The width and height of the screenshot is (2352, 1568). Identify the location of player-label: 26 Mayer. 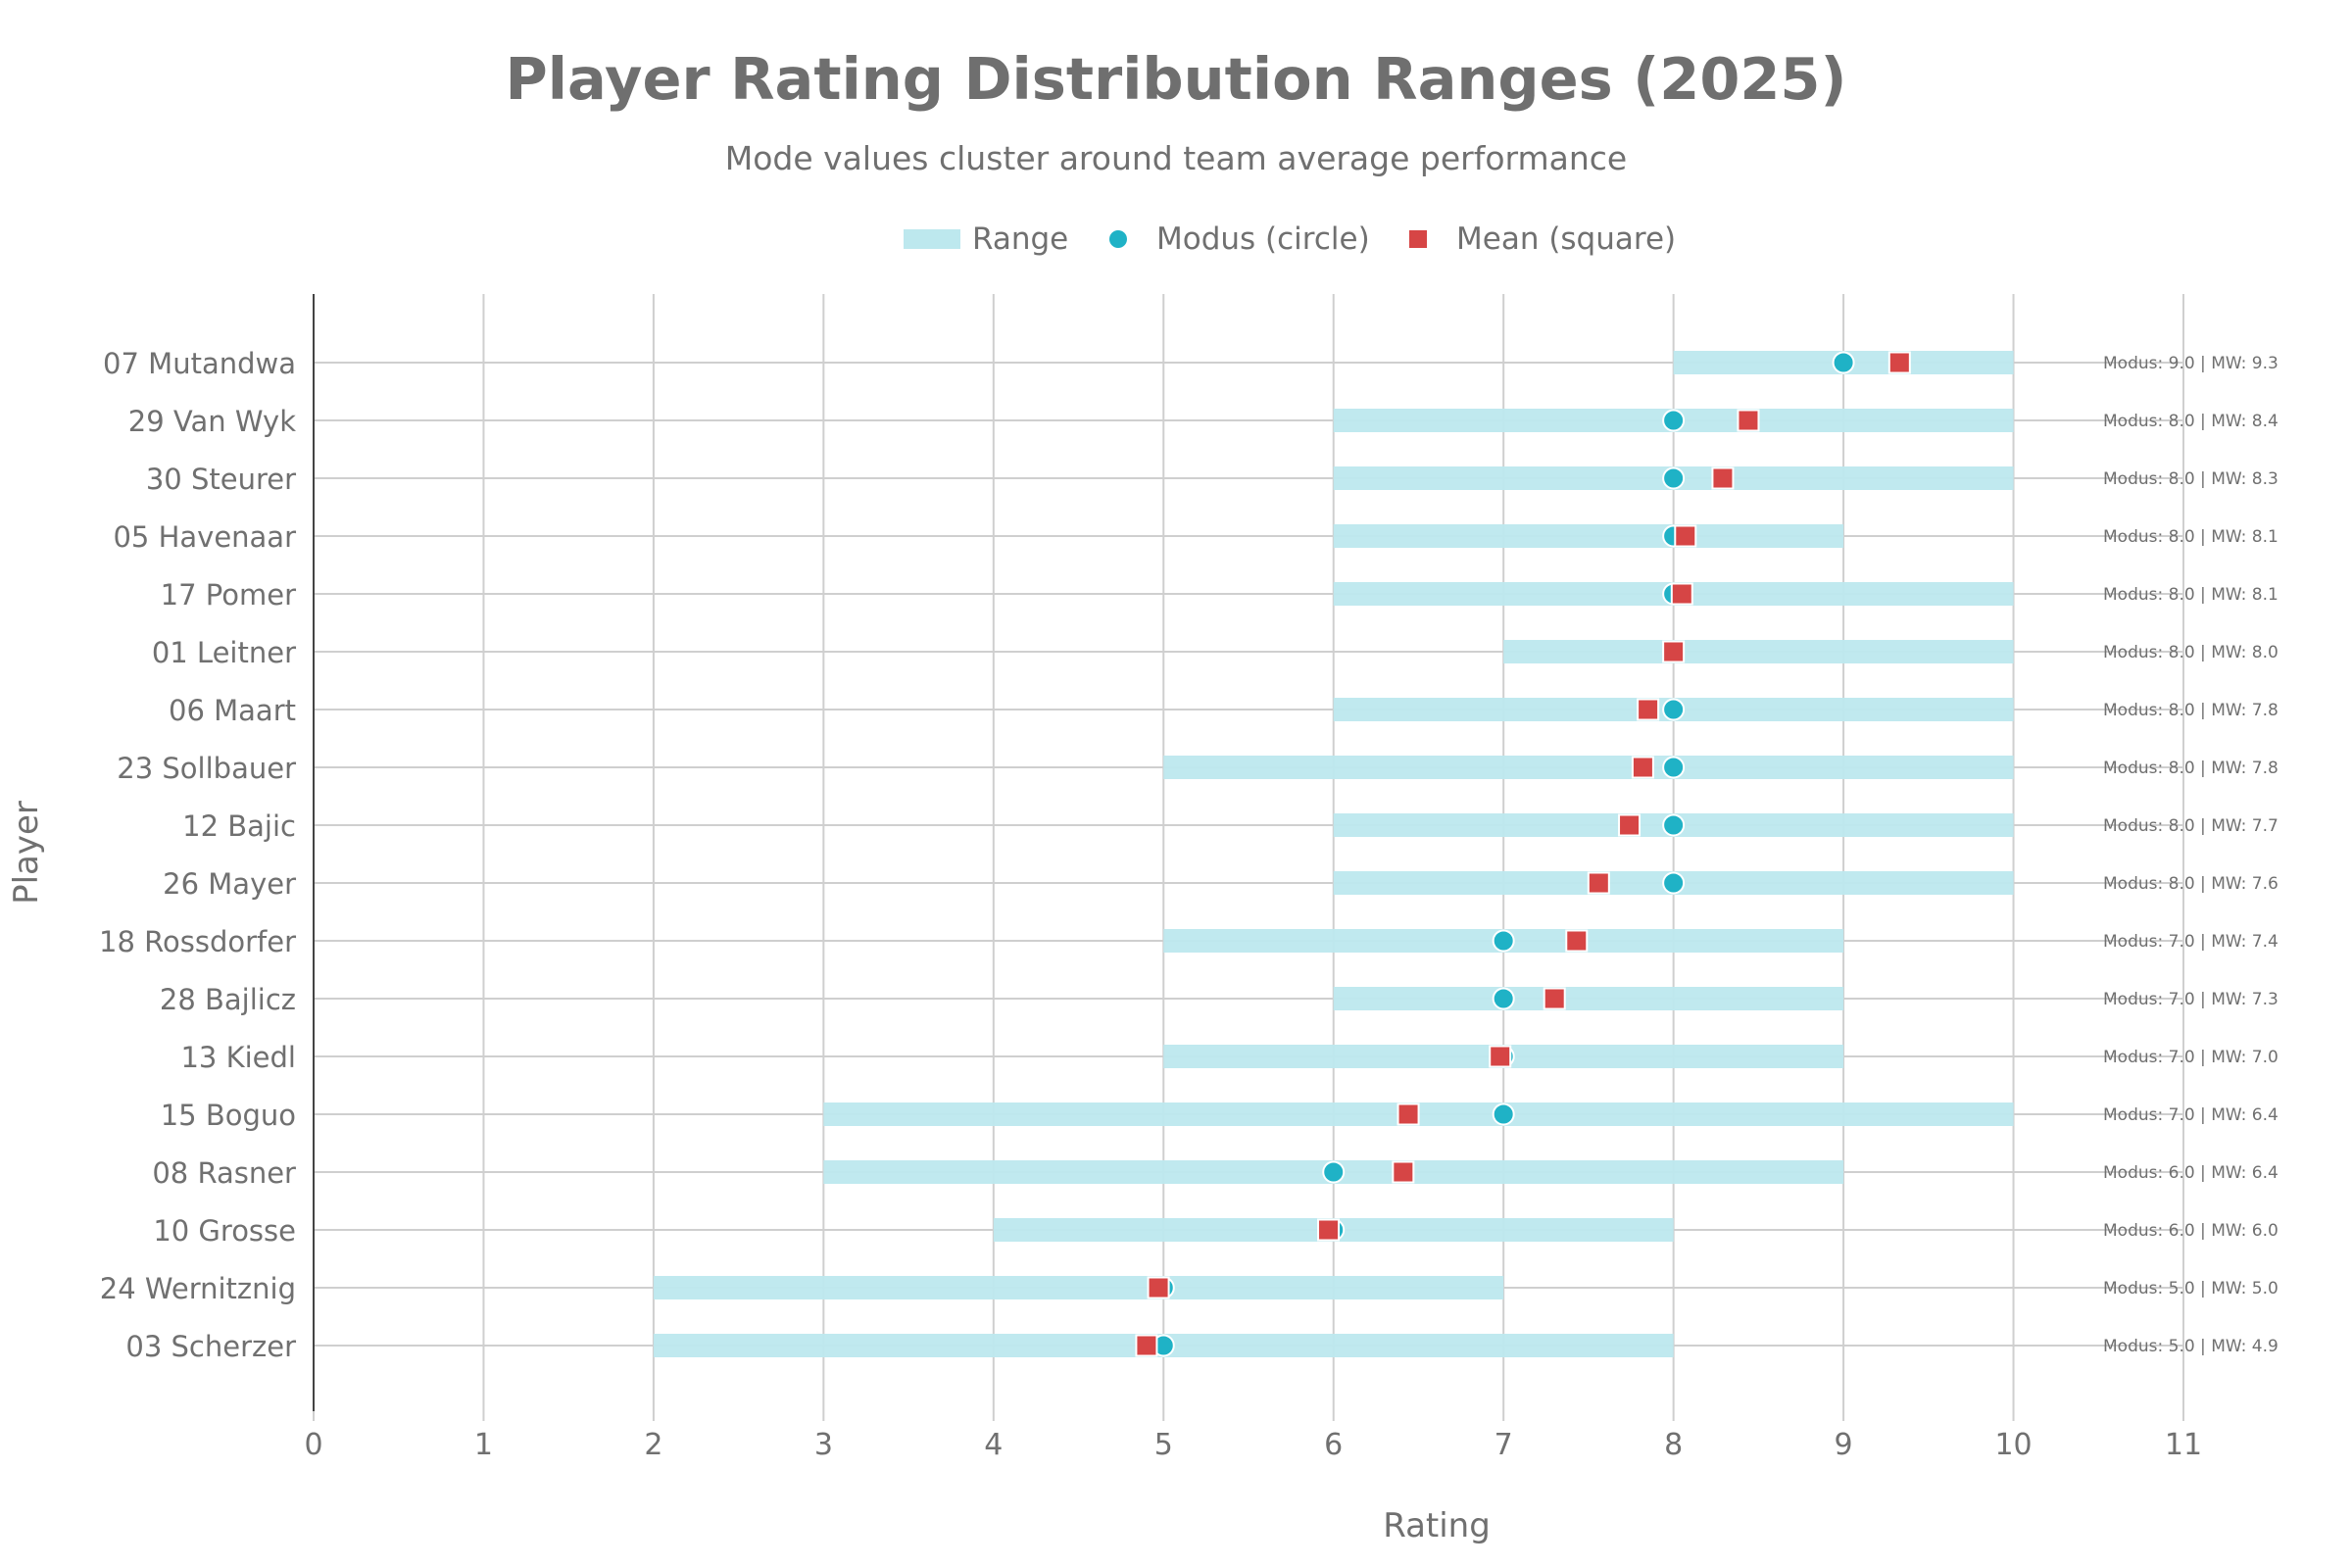
(229, 884).